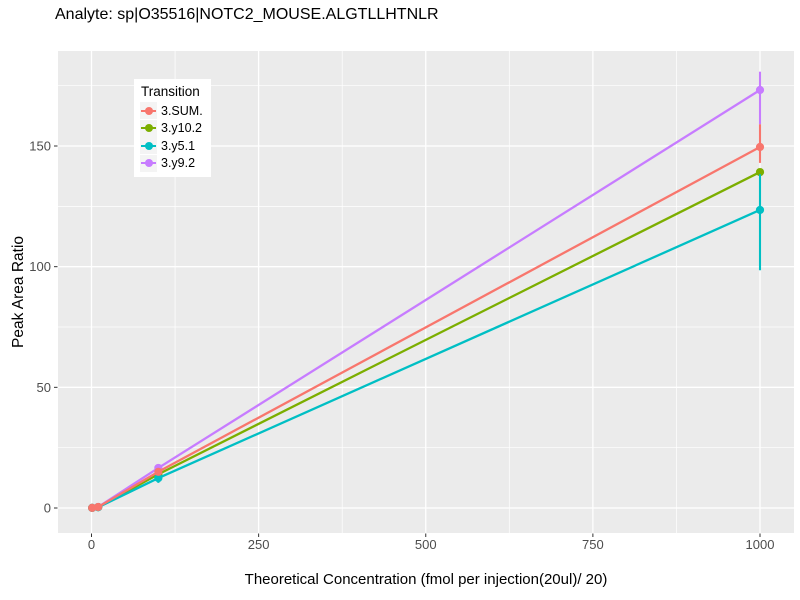 The height and width of the screenshot is (600, 800). Describe the element at coordinates (148, 146) in the screenshot. I see `legend-key-y5-1-icon` at that location.